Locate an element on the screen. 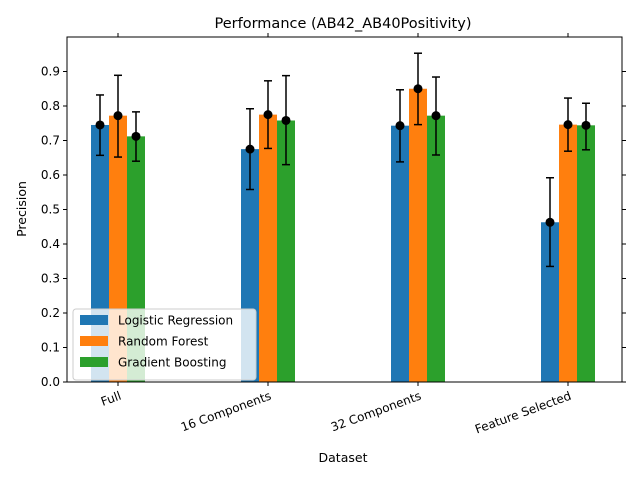 This screenshot has height=484, width=640. legend-label: Random Forest is located at coordinates (163, 342).